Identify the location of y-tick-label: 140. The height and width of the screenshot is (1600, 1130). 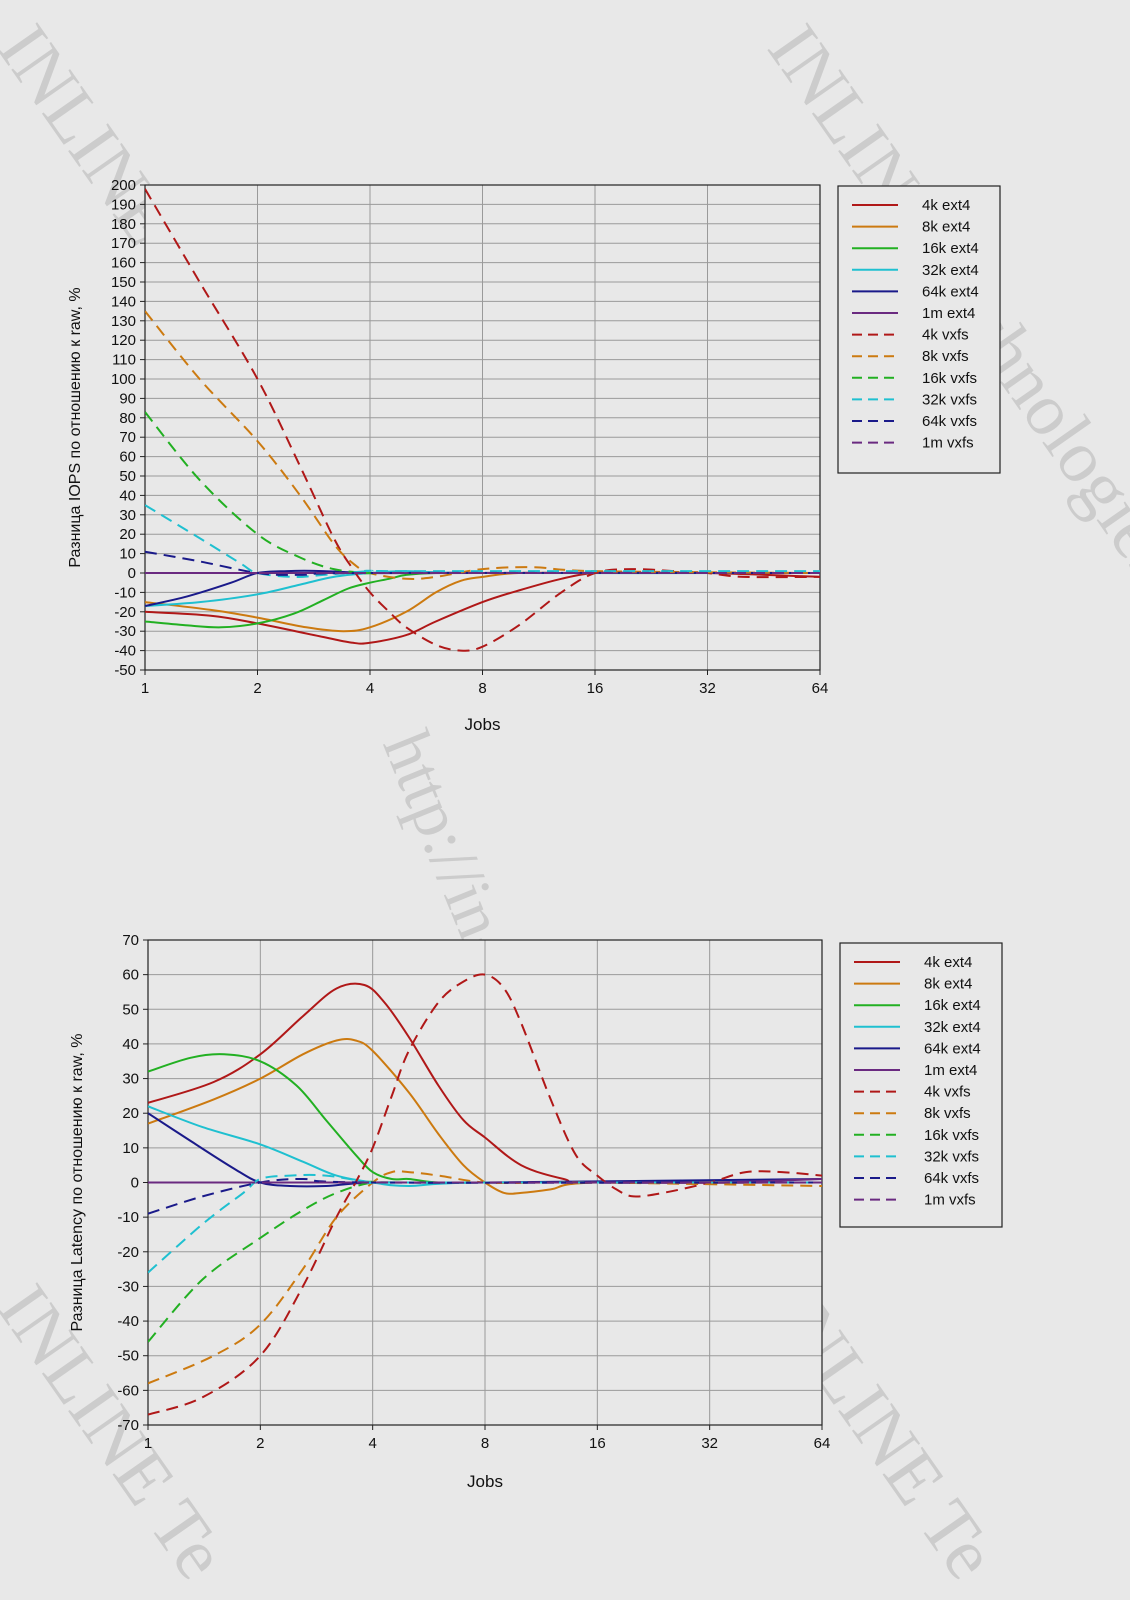
(123, 301).